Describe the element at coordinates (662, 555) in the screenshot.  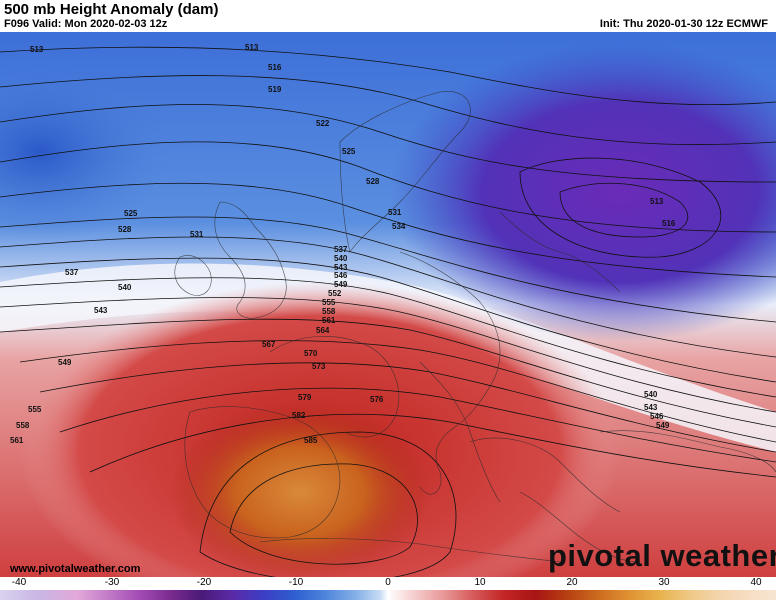
I see `brand-logo: pivotal weather` at that location.